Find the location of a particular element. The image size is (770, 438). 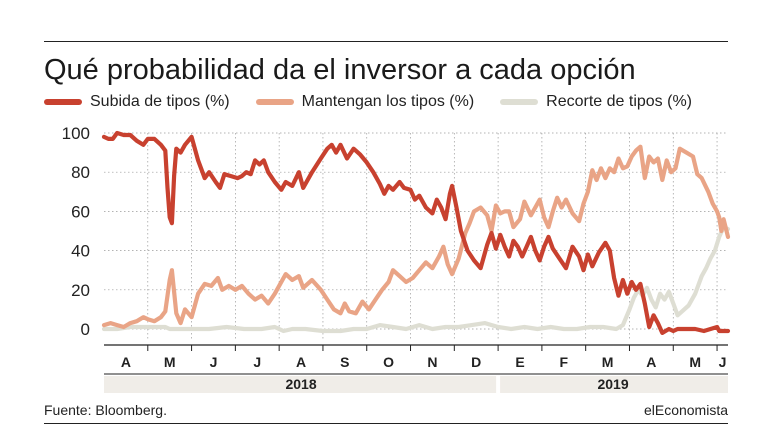

year-label: 2018 is located at coordinates (300, 384).